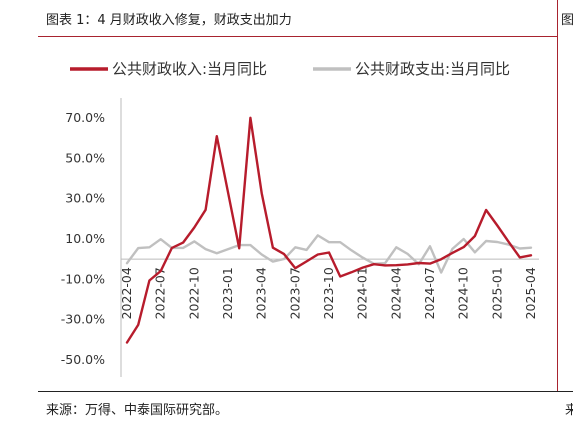 The height and width of the screenshot is (424, 573). Describe the element at coordinates (169, 20) in the screenshot. I see `figure-title: 图表 1：4 月财政收入修复，财政支出加力` at that location.